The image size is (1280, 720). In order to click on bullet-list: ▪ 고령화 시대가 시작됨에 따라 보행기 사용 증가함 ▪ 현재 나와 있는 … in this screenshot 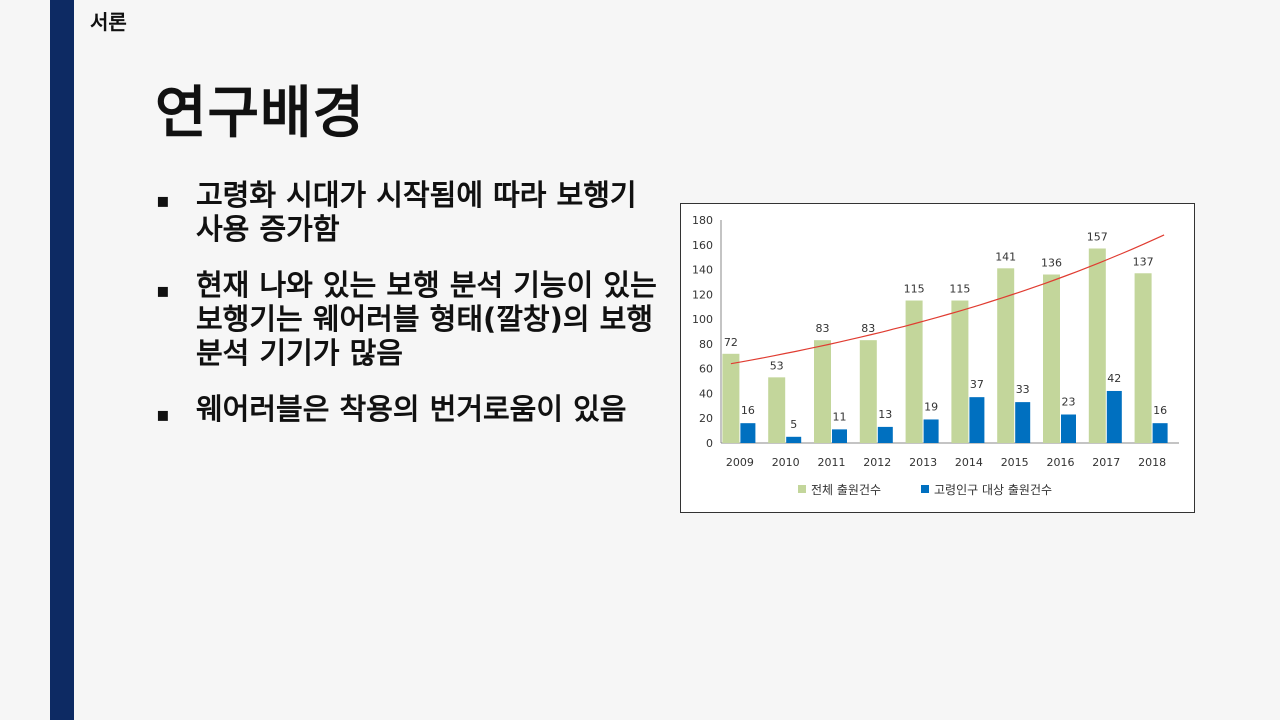, I will do `click(405, 313)`.